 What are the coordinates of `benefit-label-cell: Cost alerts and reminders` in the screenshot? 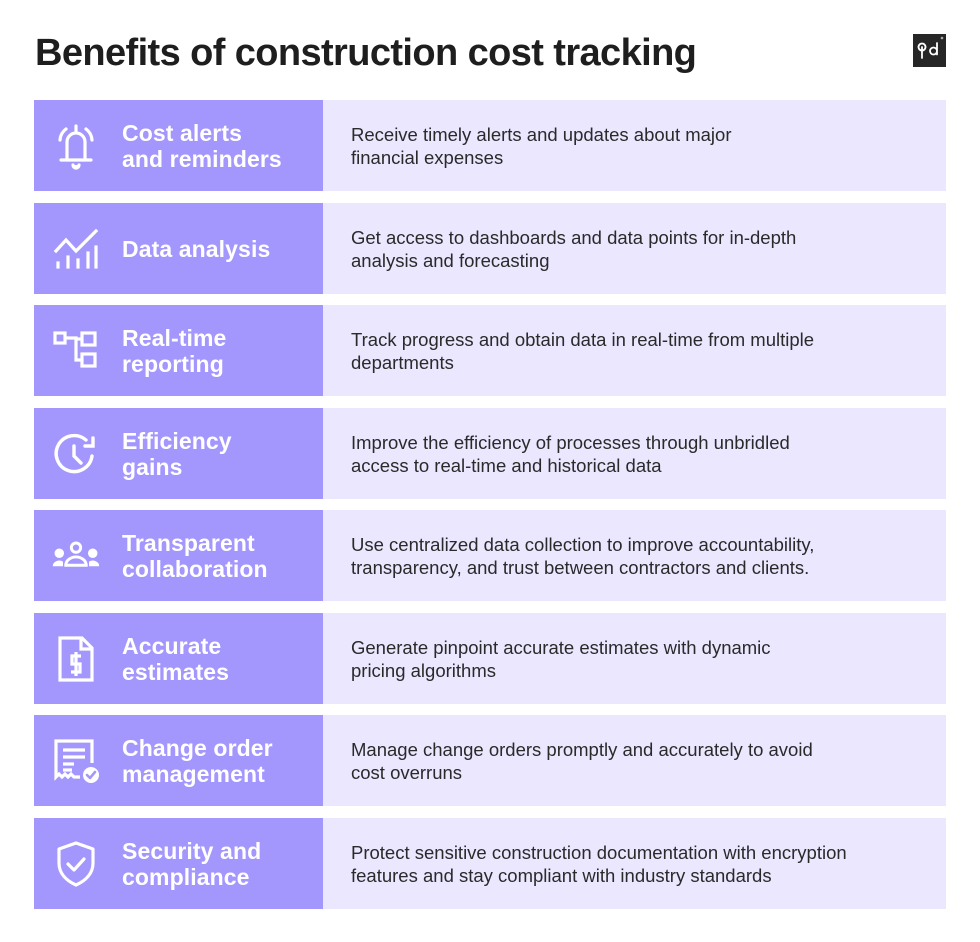 It's located at (178, 145).